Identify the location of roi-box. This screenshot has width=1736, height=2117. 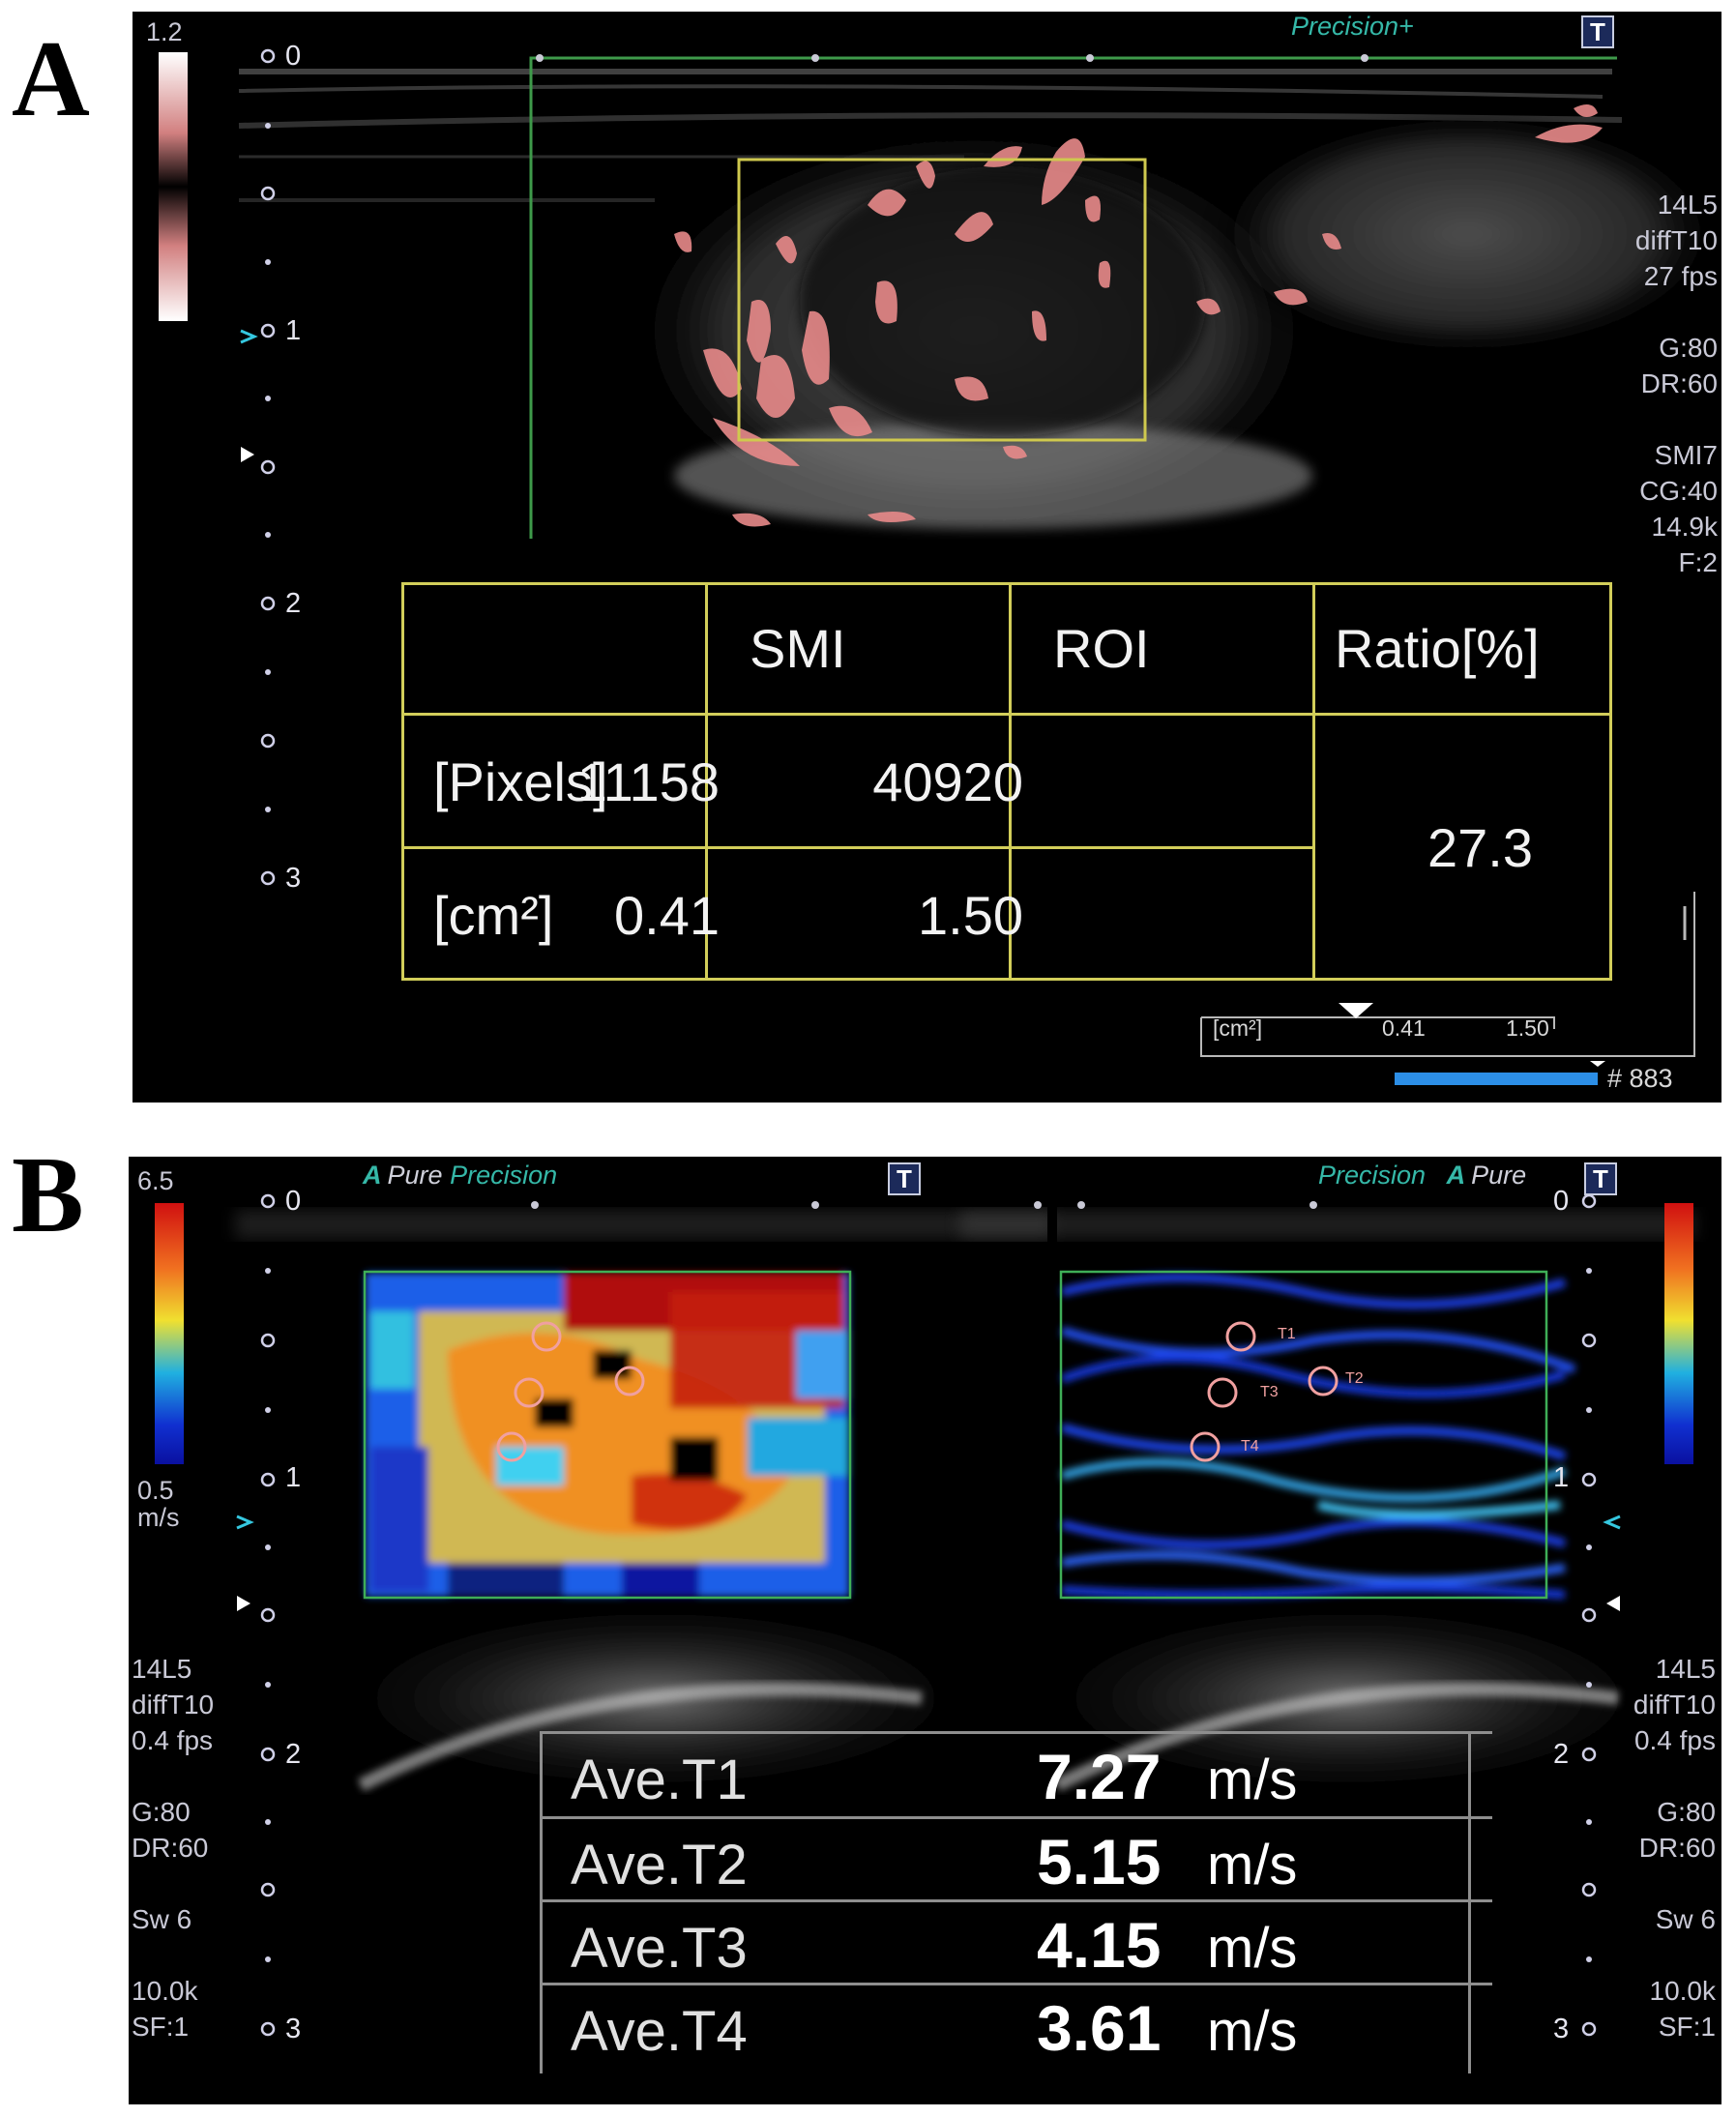
(942, 300).